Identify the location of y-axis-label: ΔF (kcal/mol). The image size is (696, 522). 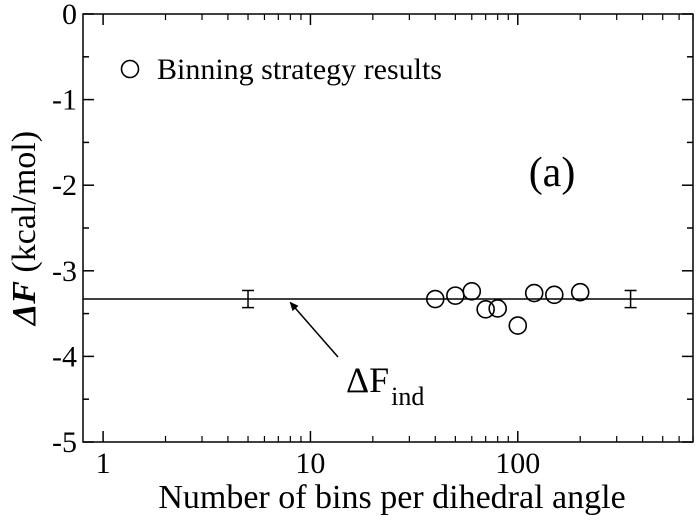
(24, 229).